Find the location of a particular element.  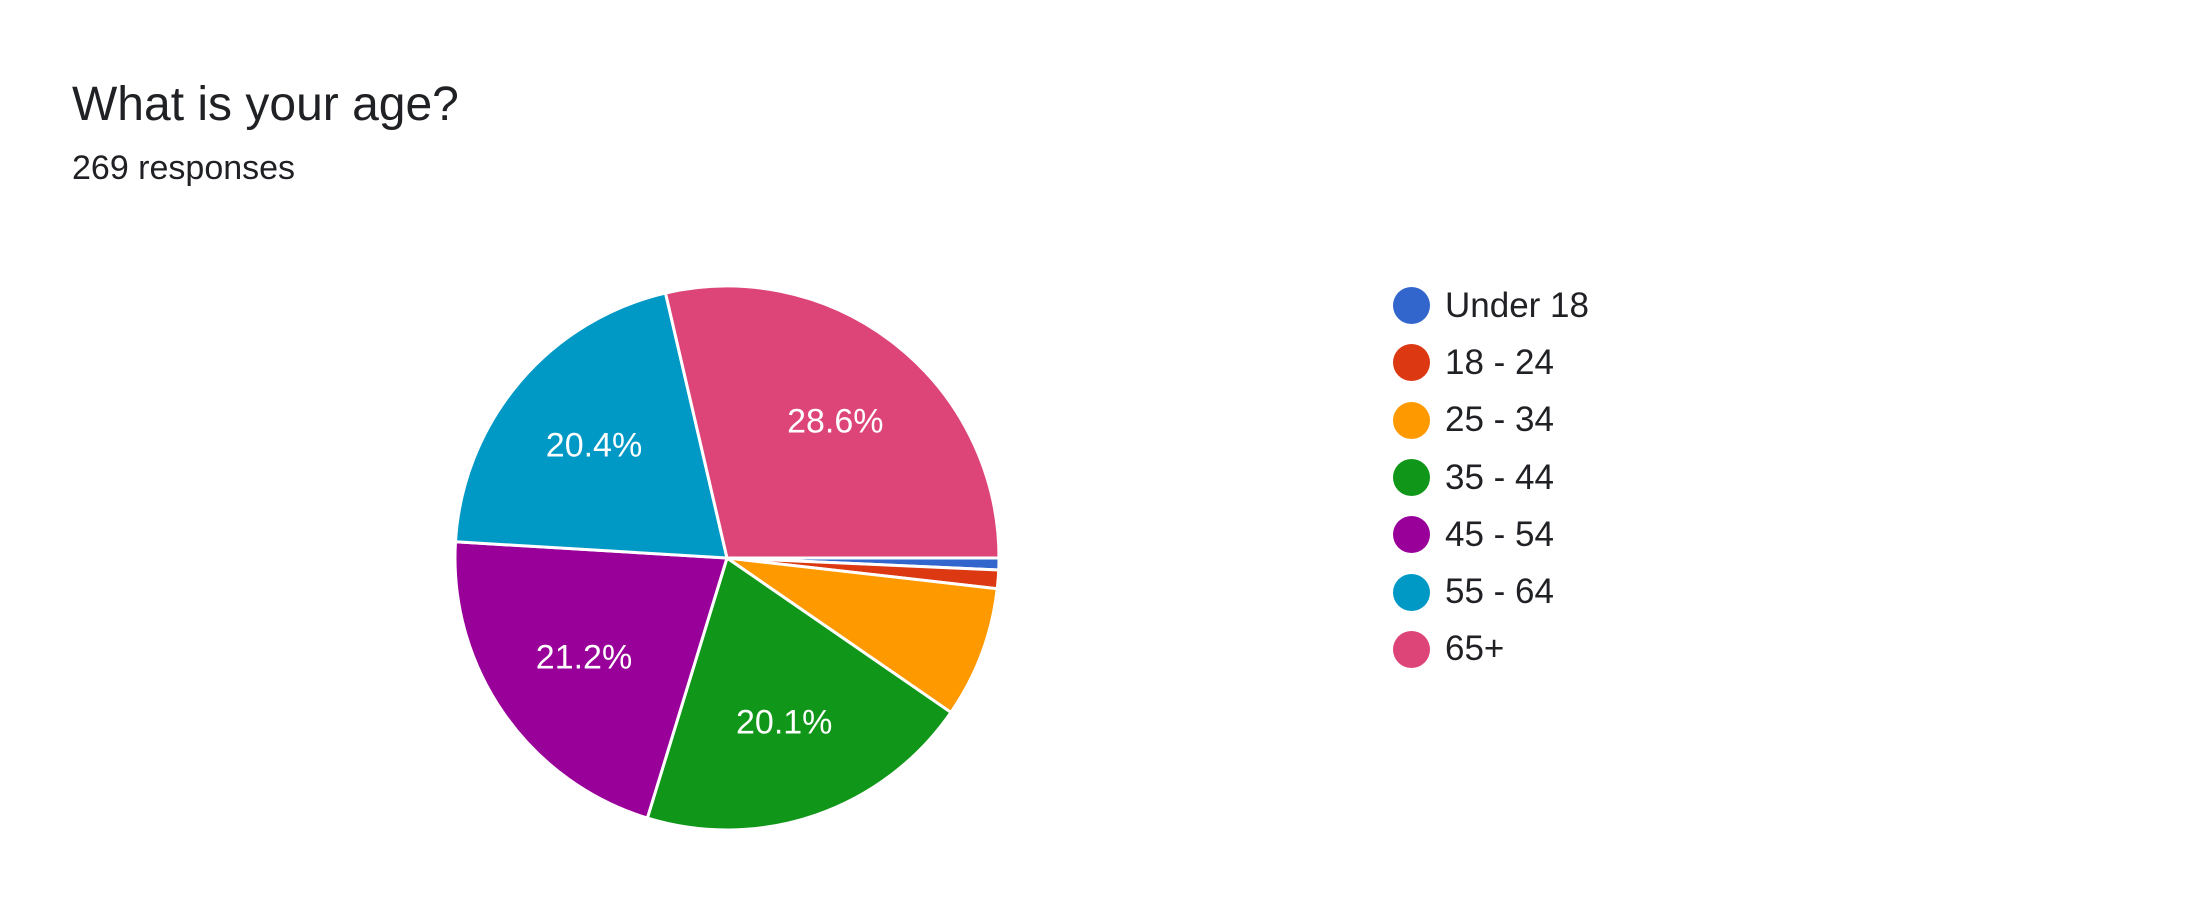

legend-label: 35 - 44 is located at coordinates (1499, 477).